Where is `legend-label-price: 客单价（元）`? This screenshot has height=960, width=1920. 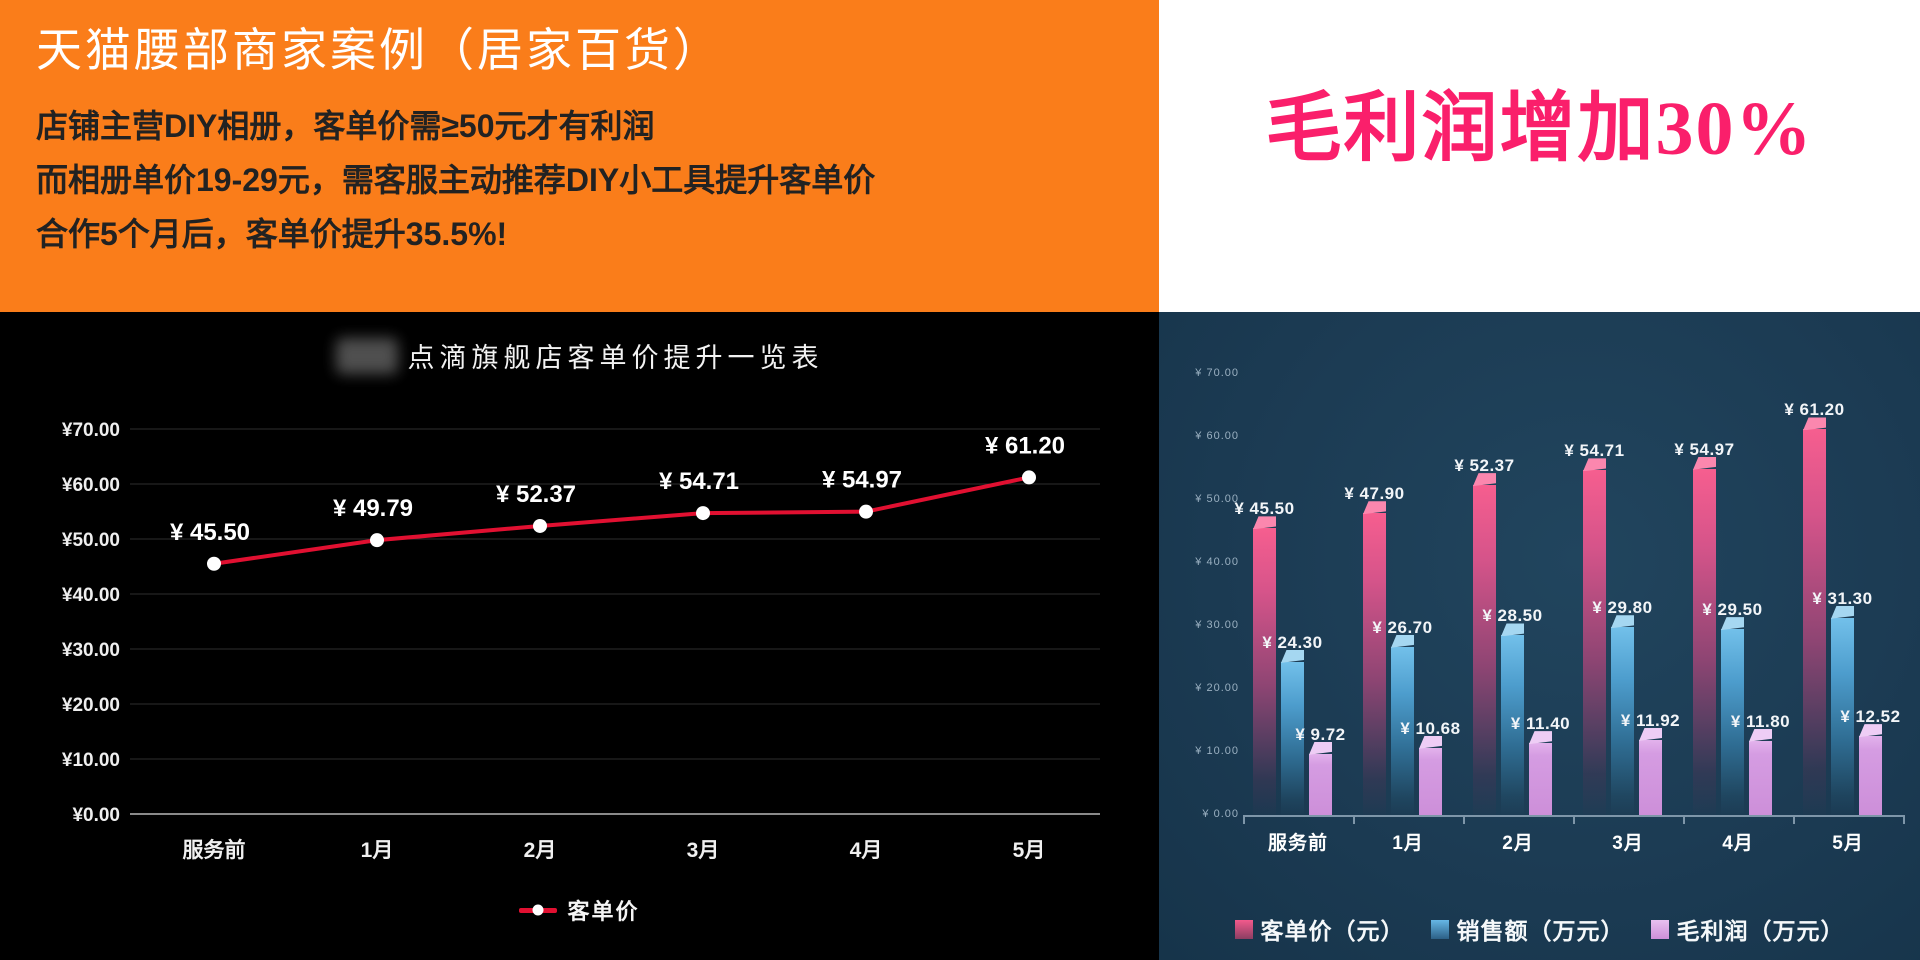 legend-label-price: 客单价（元） is located at coordinates (1332, 931).